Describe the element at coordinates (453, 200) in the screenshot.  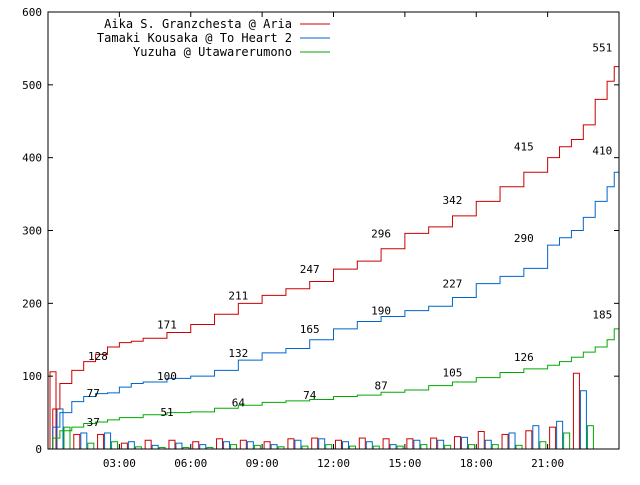
I see `data-label: 342` at that location.